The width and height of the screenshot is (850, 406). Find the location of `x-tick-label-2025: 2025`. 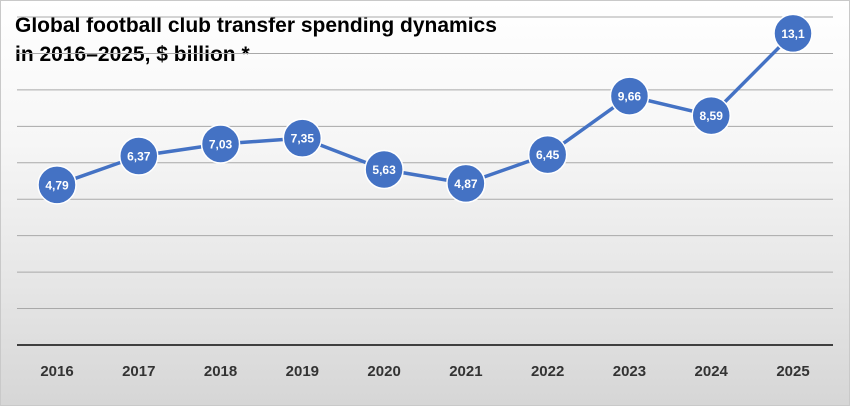

x-tick-label-2025: 2025 is located at coordinates (792, 371).